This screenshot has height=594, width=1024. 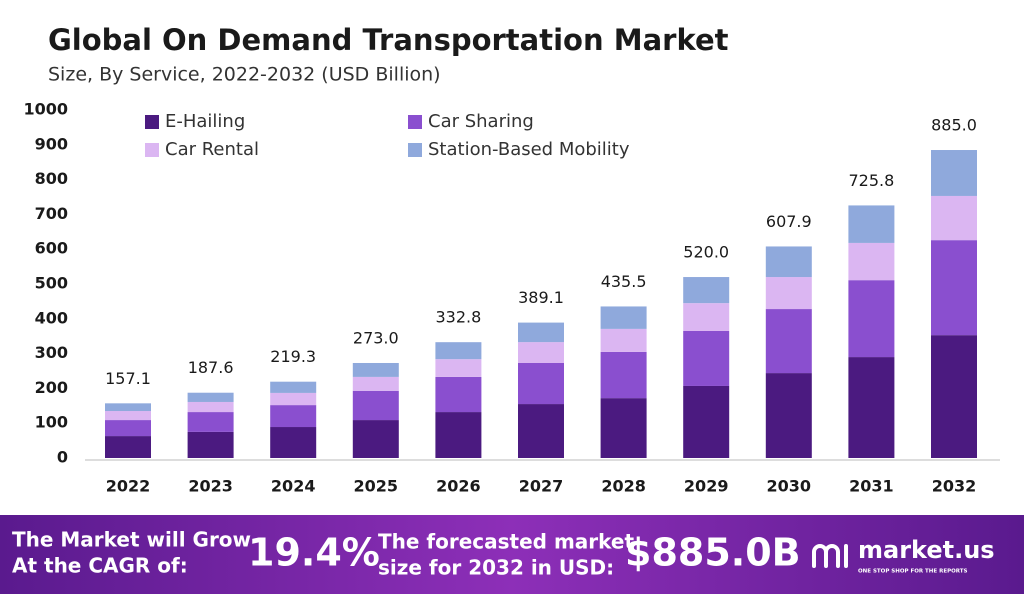 I want to click on brand-tagline: ONE STOP SHOP FOR THE REPORTS, so click(x=913, y=572).